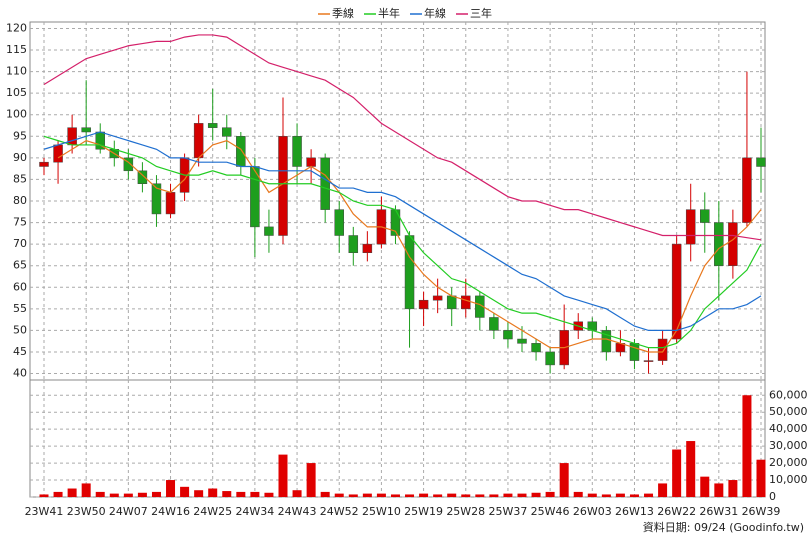 The height and width of the screenshot is (540, 808). What do you see at coordinates (634, 511) in the screenshot?
I see `x-tick-label: 26W13` at bounding box center [634, 511].